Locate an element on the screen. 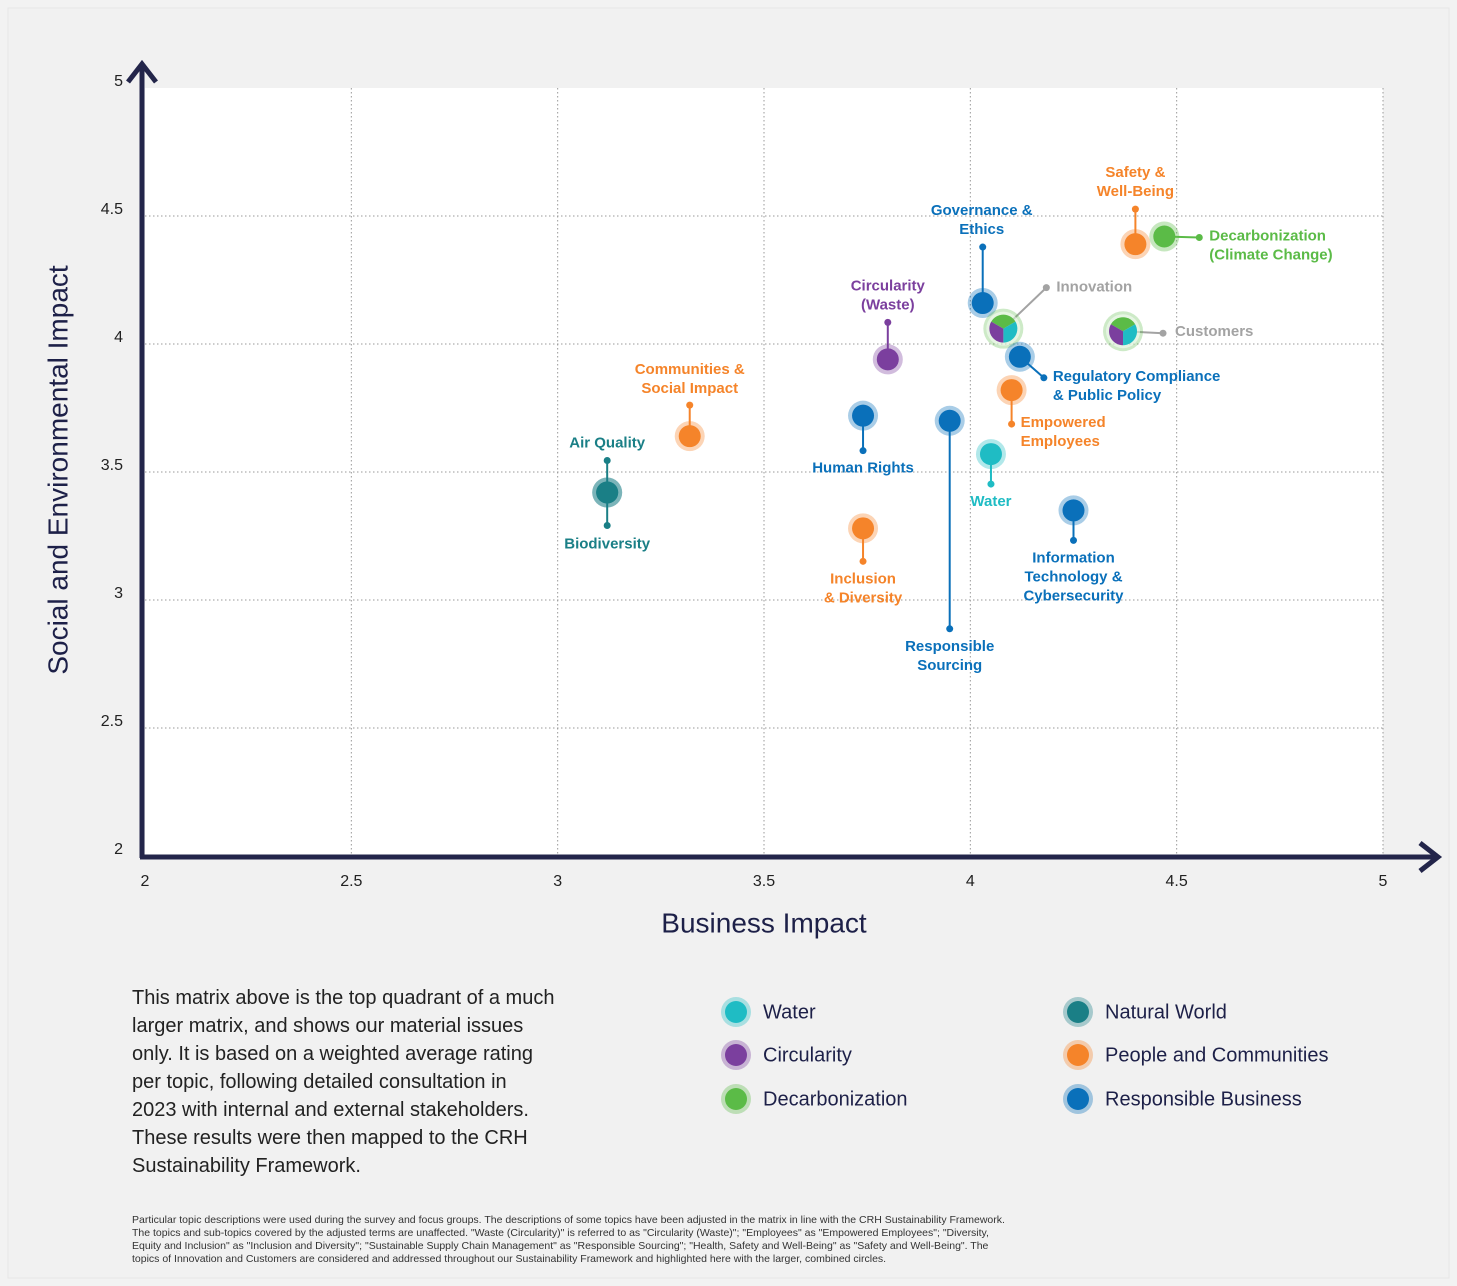  y-tick-label: 2 is located at coordinates (118, 849).